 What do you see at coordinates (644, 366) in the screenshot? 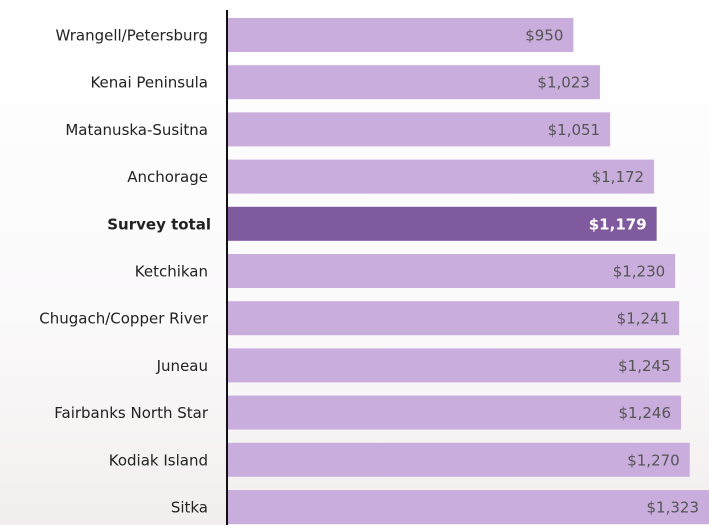
I see `value-label: $1,245` at bounding box center [644, 366].